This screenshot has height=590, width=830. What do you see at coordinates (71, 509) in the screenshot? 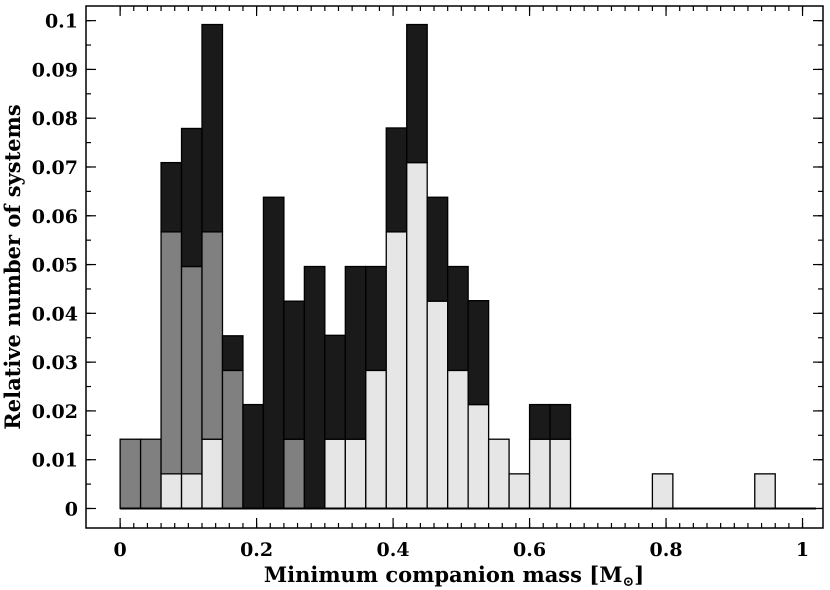
I see `y-tick-label: 0` at bounding box center [71, 509].